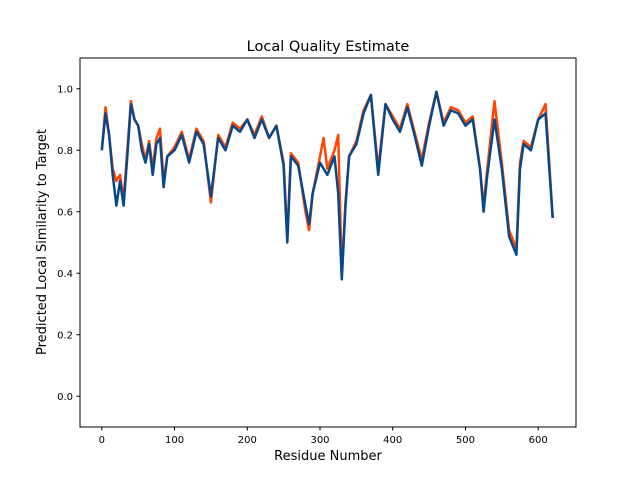  Describe the element at coordinates (465, 440) in the screenshot. I see `x-tick-label: 500` at that location.